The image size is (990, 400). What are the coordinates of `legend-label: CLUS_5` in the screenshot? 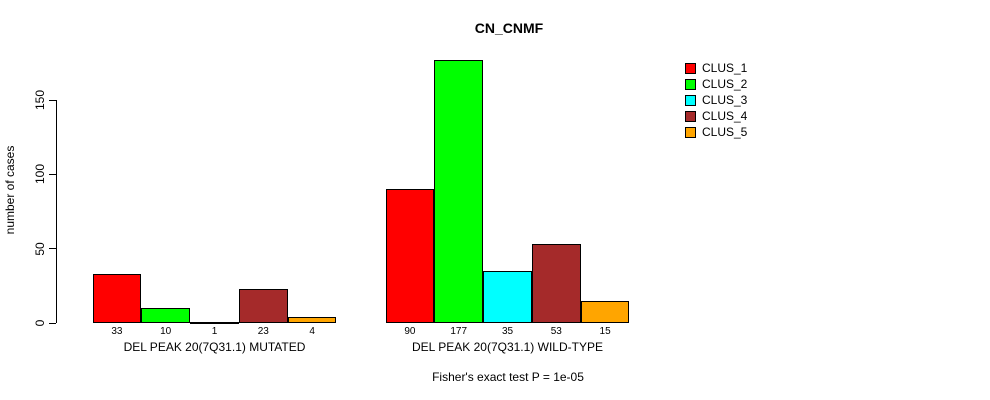 It's located at (725, 132).